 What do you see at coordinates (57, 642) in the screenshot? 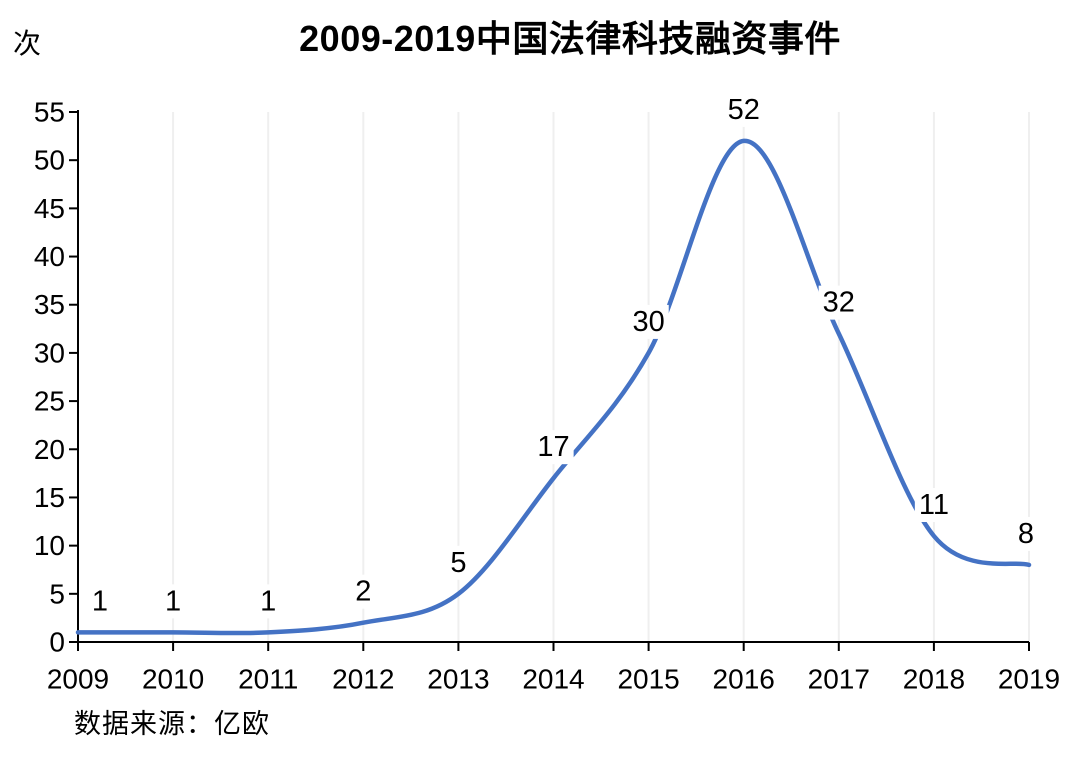
I see `y-tick-label: 0` at bounding box center [57, 642].